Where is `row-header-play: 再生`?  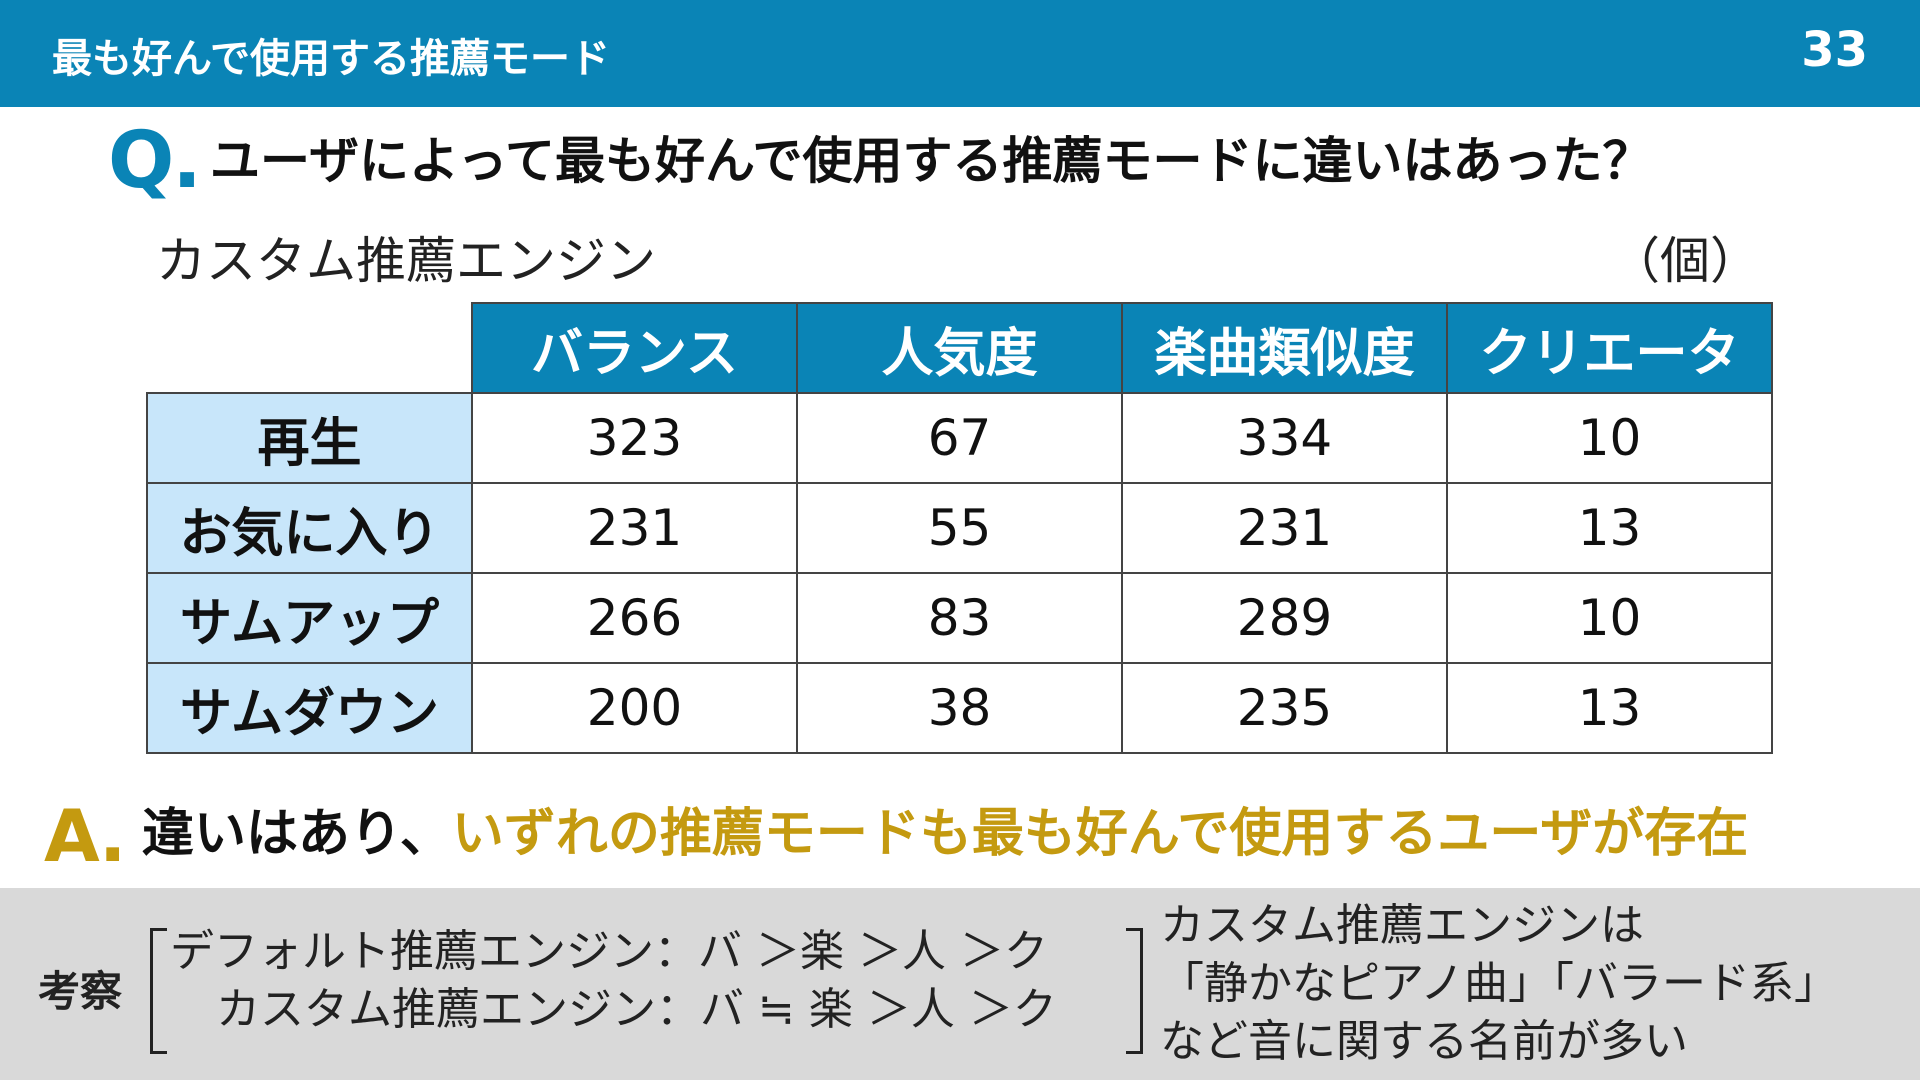
row-header-play: 再生 is located at coordinates (309, 438).